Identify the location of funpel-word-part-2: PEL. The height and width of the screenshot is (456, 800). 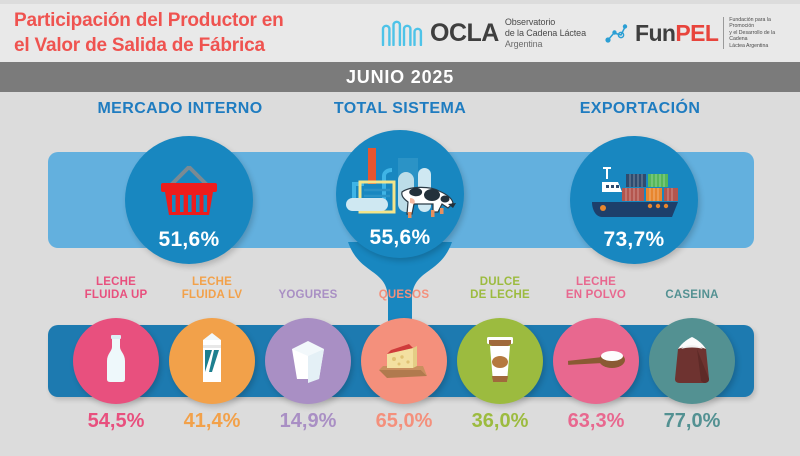
(697, 32).